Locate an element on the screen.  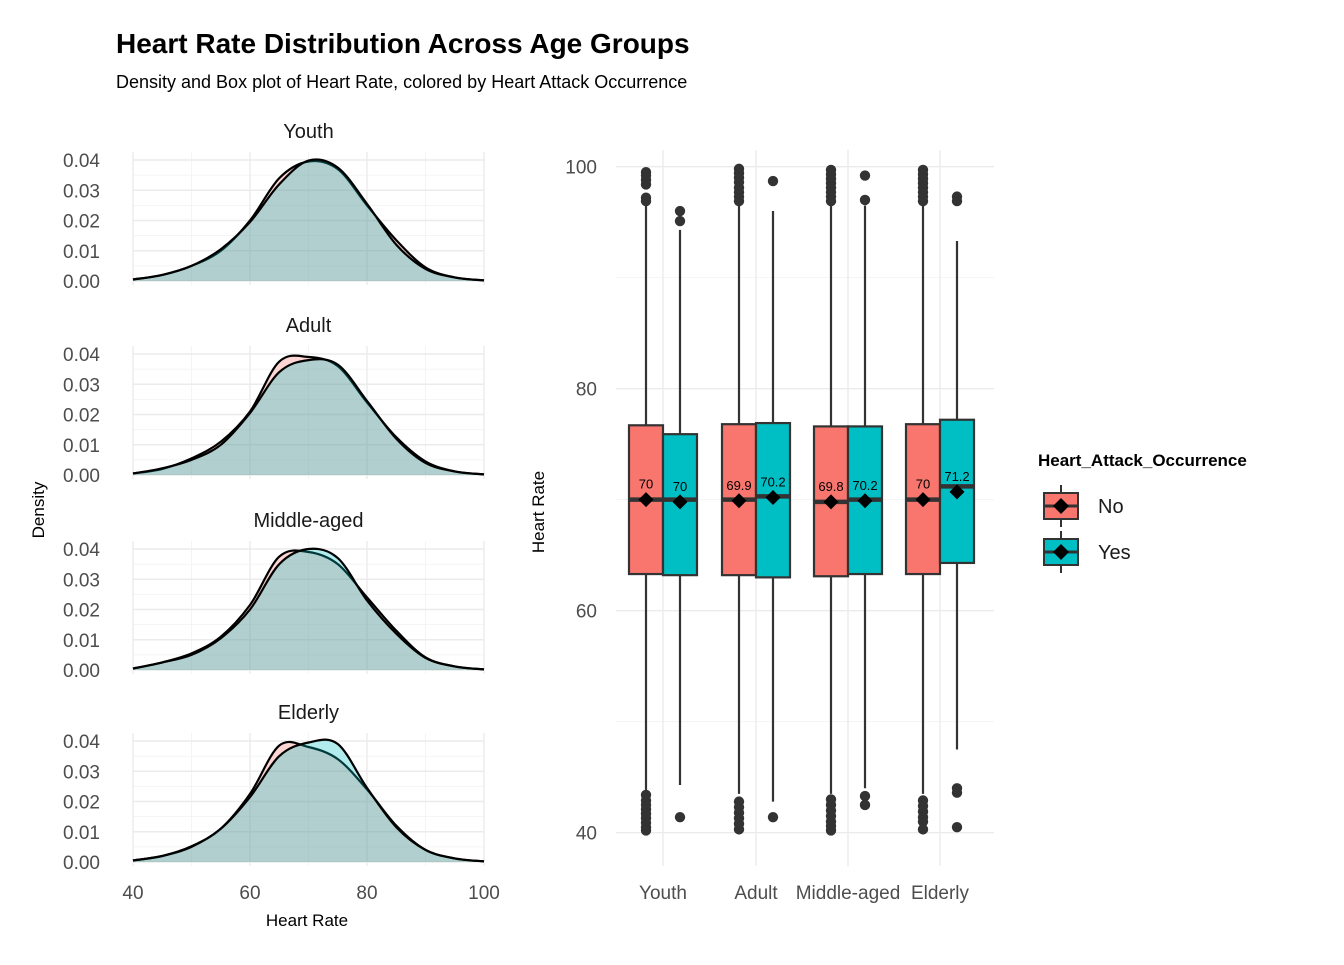
y-tick-label: 60 is located at coordinates (586, 612).